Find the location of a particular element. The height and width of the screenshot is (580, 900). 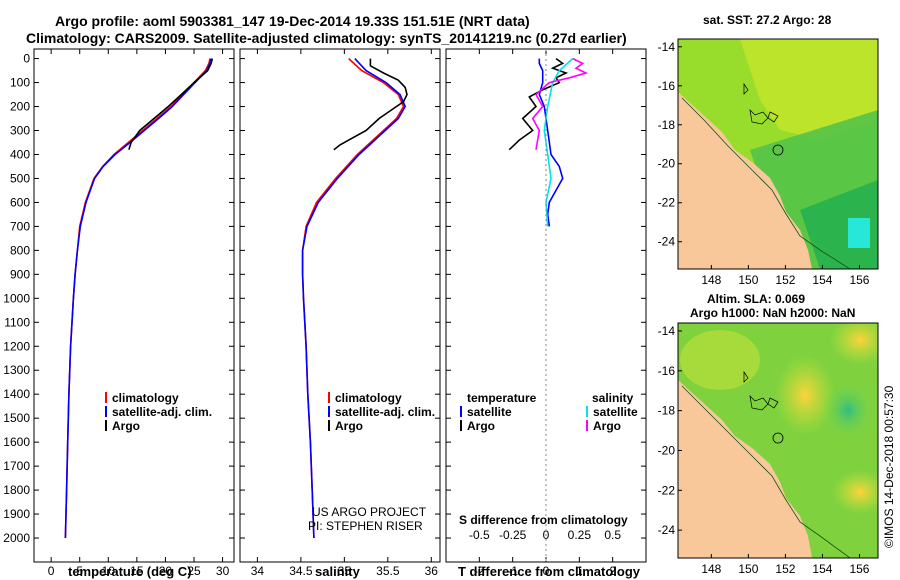

legend-swatch-t-argo is located at coordinates (461, 425).